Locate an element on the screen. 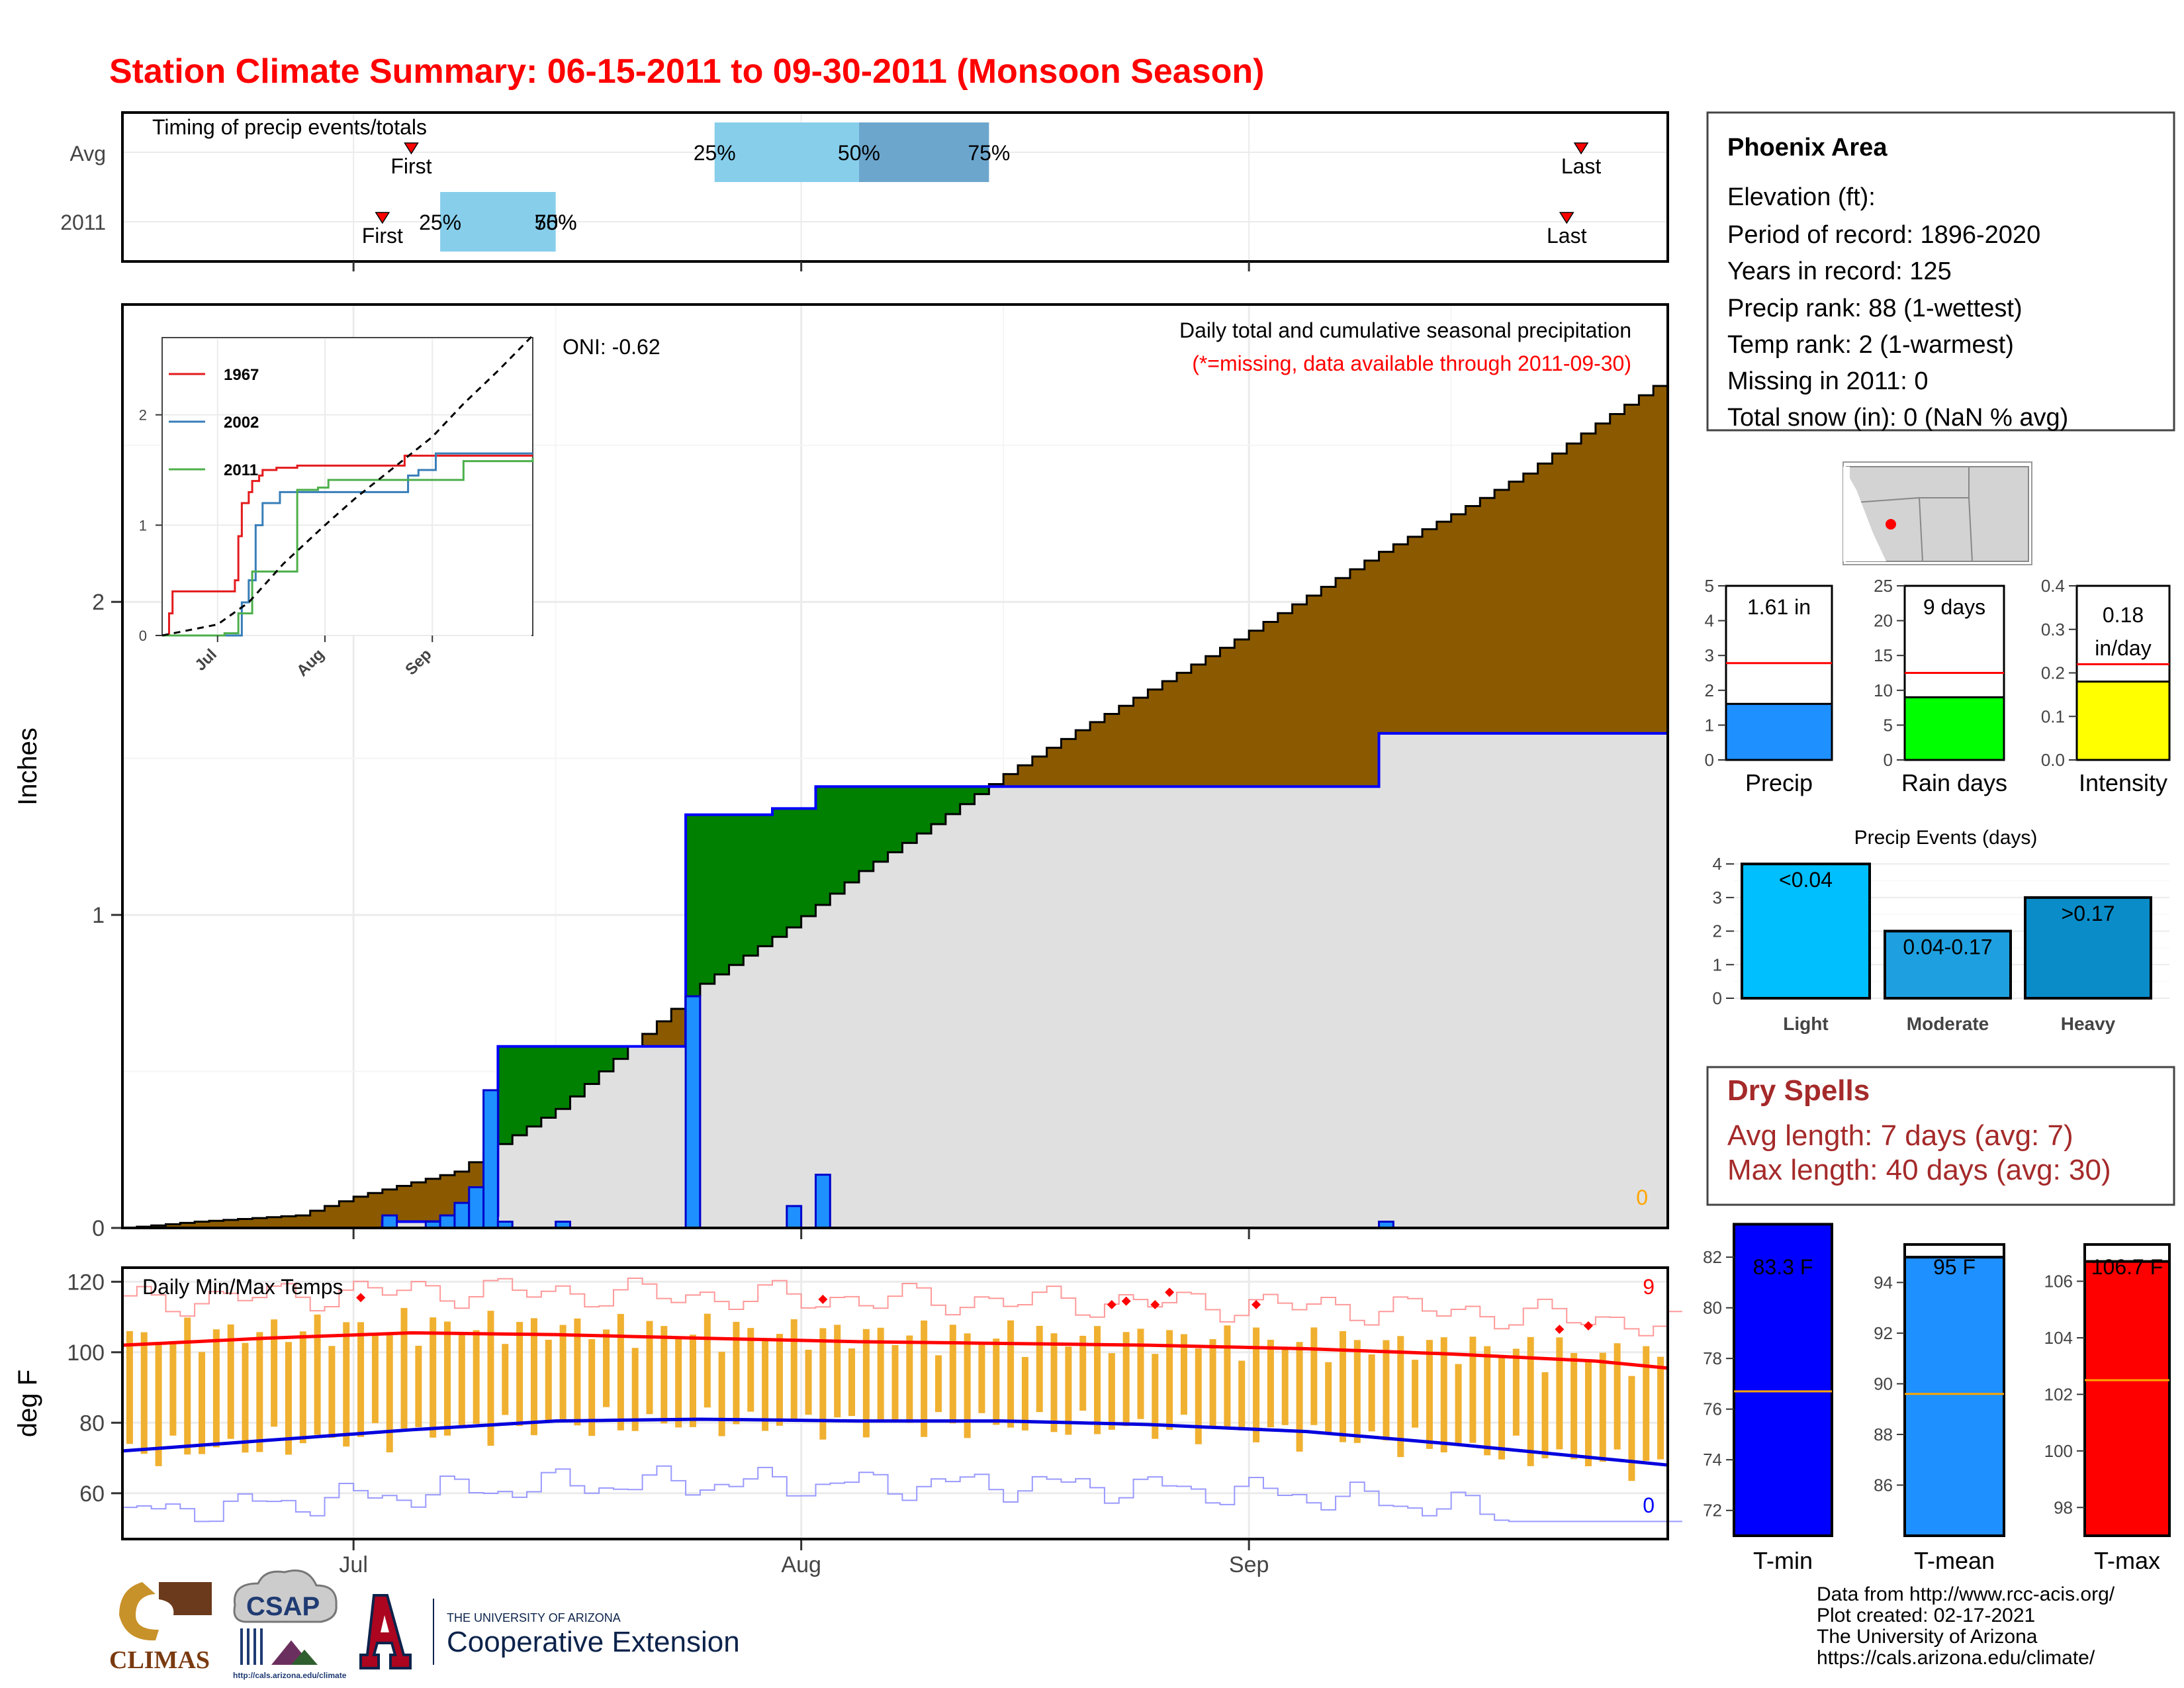  events-bar-label: <0.04 is located at coordinates (1806, 880).